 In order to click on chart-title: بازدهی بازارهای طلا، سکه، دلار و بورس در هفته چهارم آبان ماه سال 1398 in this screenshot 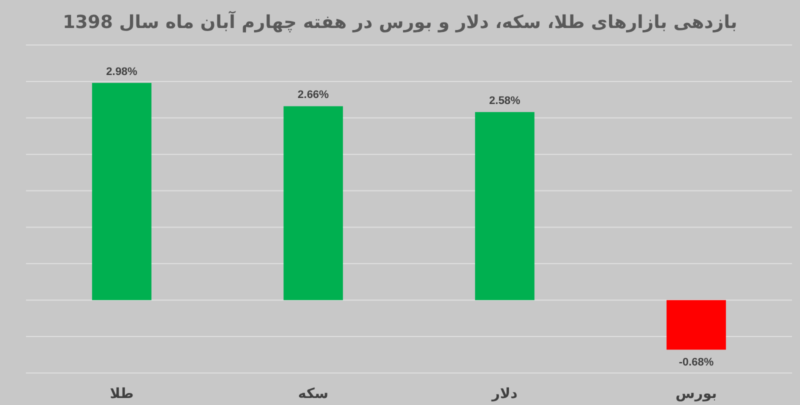, I will do `click(400, 21)`.